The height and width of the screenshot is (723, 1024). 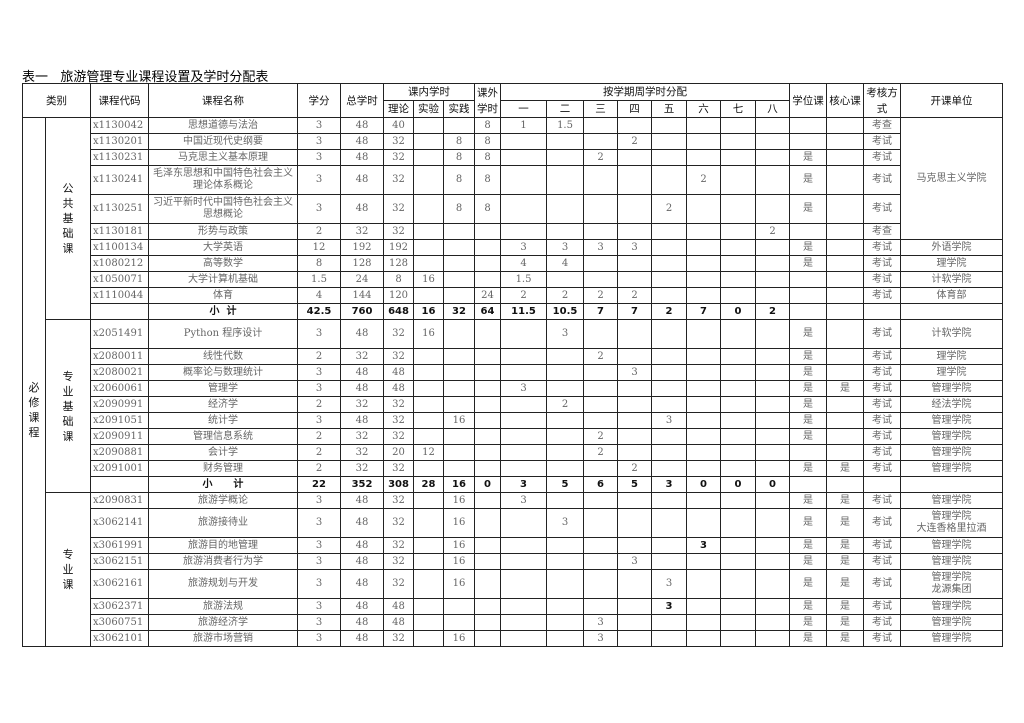 What do you see at coordinates (669, 584) in the screenshot?
I see `semester-5-hours: 3` at bounding box center [669, 584].